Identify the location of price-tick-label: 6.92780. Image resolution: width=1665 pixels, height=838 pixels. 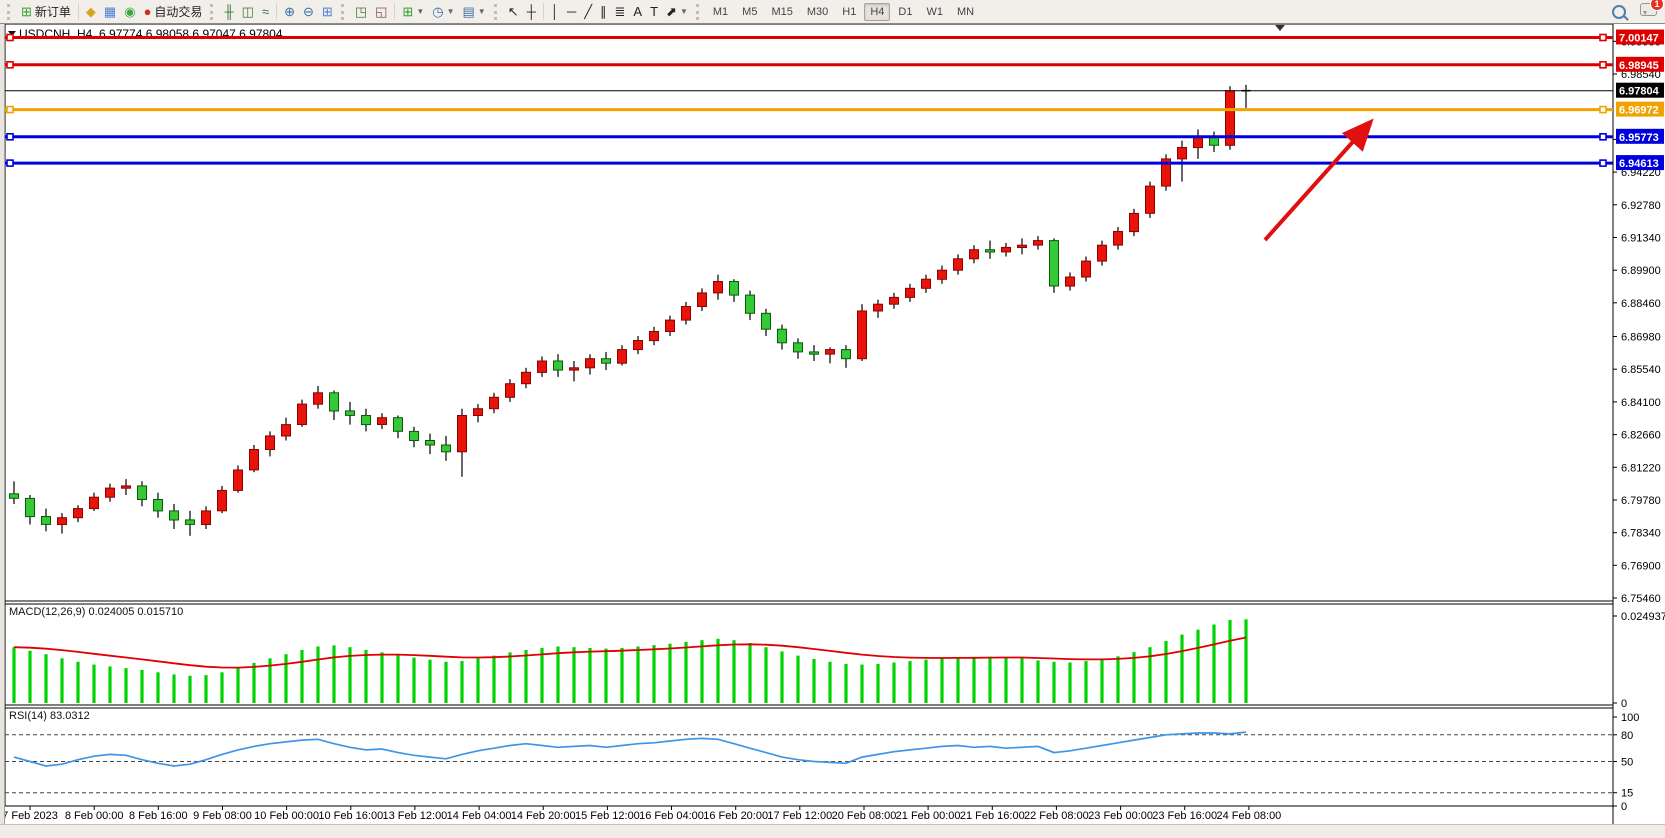
(1641, 206).